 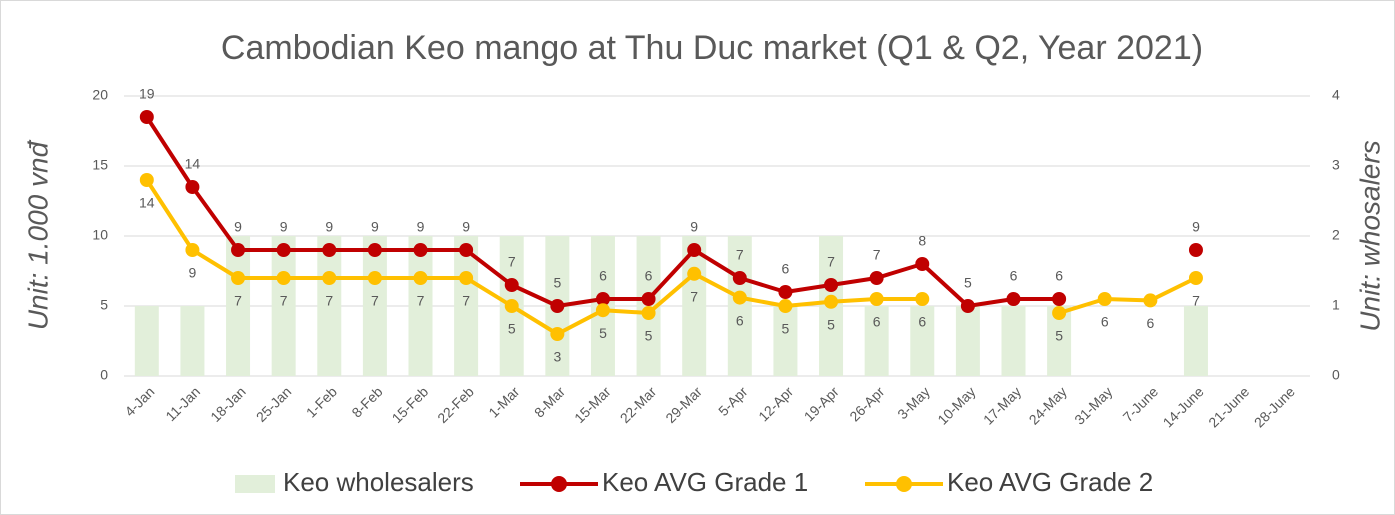 What do you see at coordinates (147, 94) in the screenshot?
I see `data-label: 19` at bounding box center [147, 94].